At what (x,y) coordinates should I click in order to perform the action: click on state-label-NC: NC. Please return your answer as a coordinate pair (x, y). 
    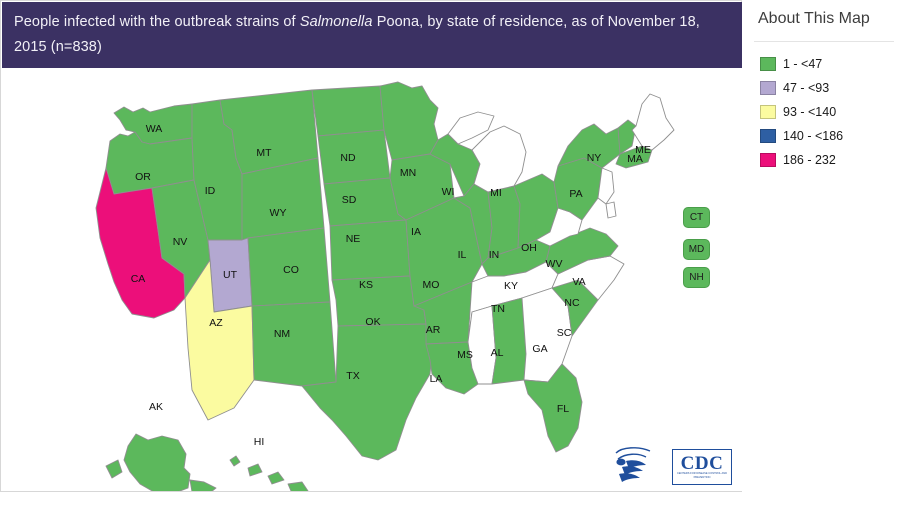
    Looking at the image, I should click on (572, 303).